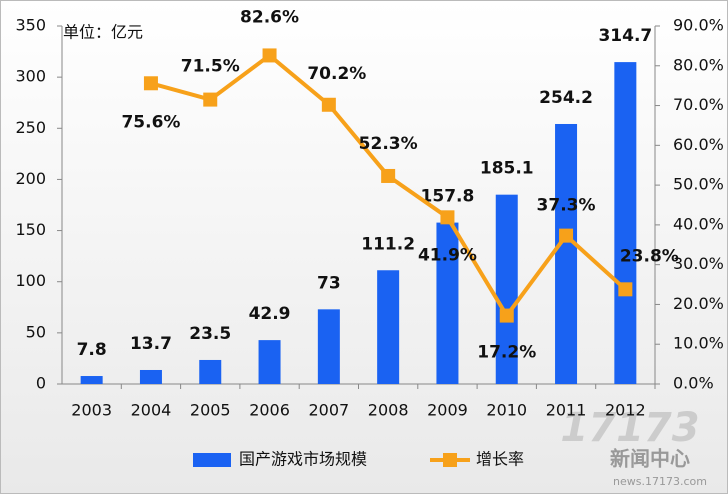 The height and width of the screenshot is (494, 728). Describe the element at coordinates (336, 74) in the screenshot. I see `line-value-label: 70.2%` at that location.